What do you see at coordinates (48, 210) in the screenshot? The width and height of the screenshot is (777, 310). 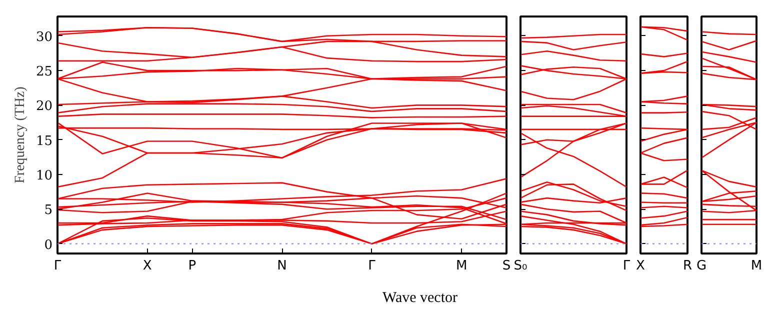 I see `y-tick-label: 5` at bounding box center [48, 210].